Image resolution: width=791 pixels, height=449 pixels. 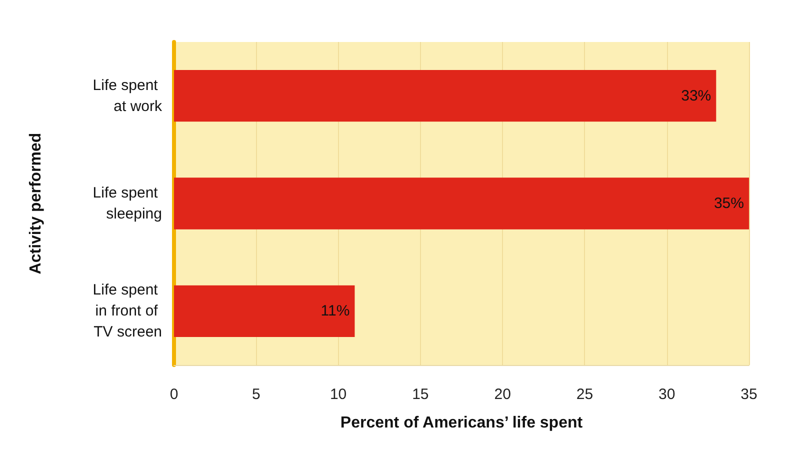 What do you see at coordinates (420, 394) in the screenshot?
I see `x-tick-label: 15` at bounding box center [420, 394].